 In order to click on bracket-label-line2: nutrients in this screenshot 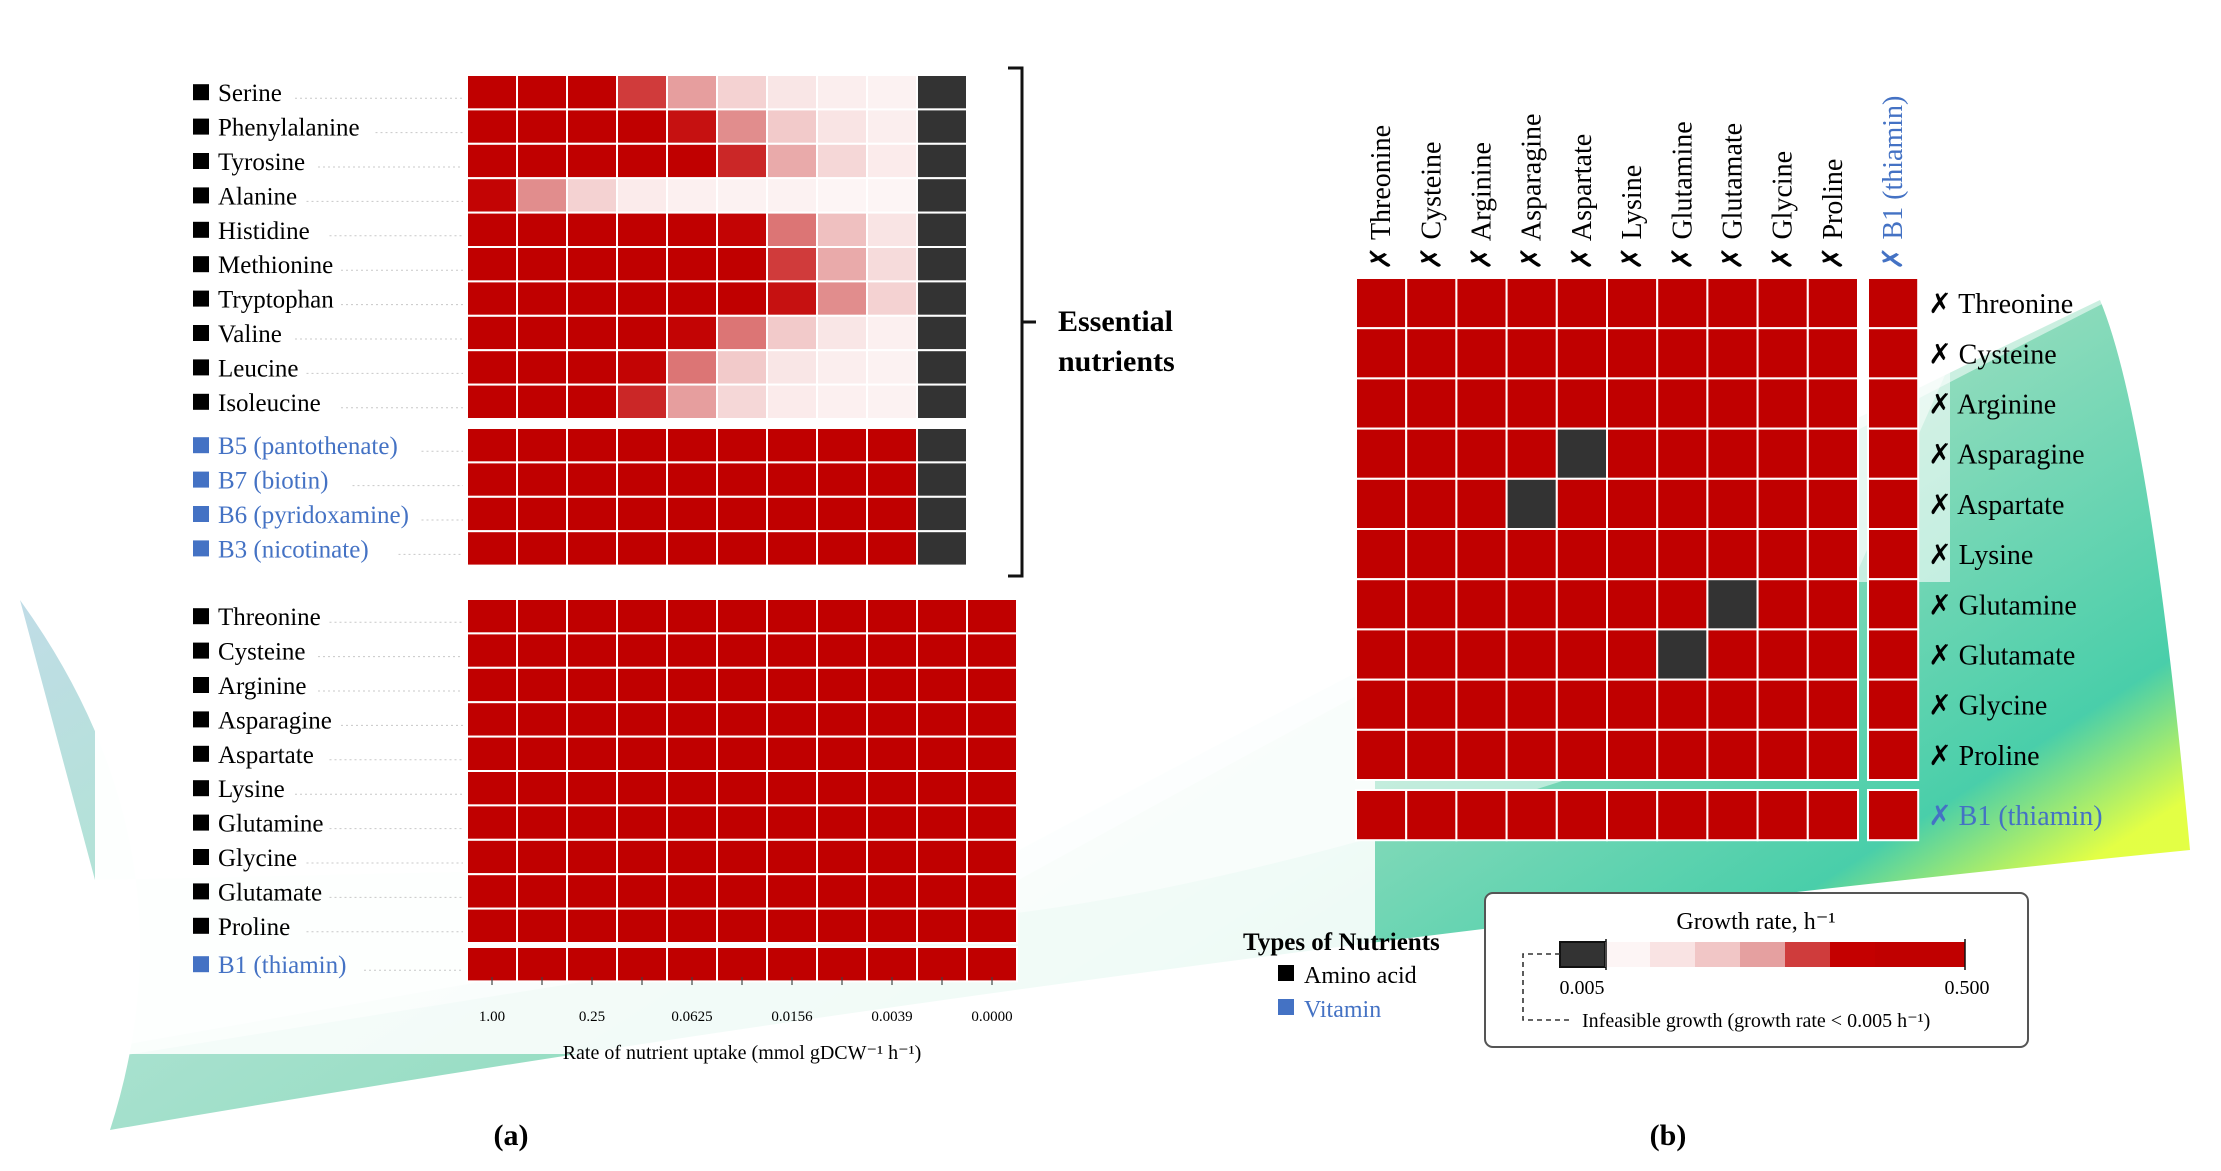, I will do `click(1116, 361)`.